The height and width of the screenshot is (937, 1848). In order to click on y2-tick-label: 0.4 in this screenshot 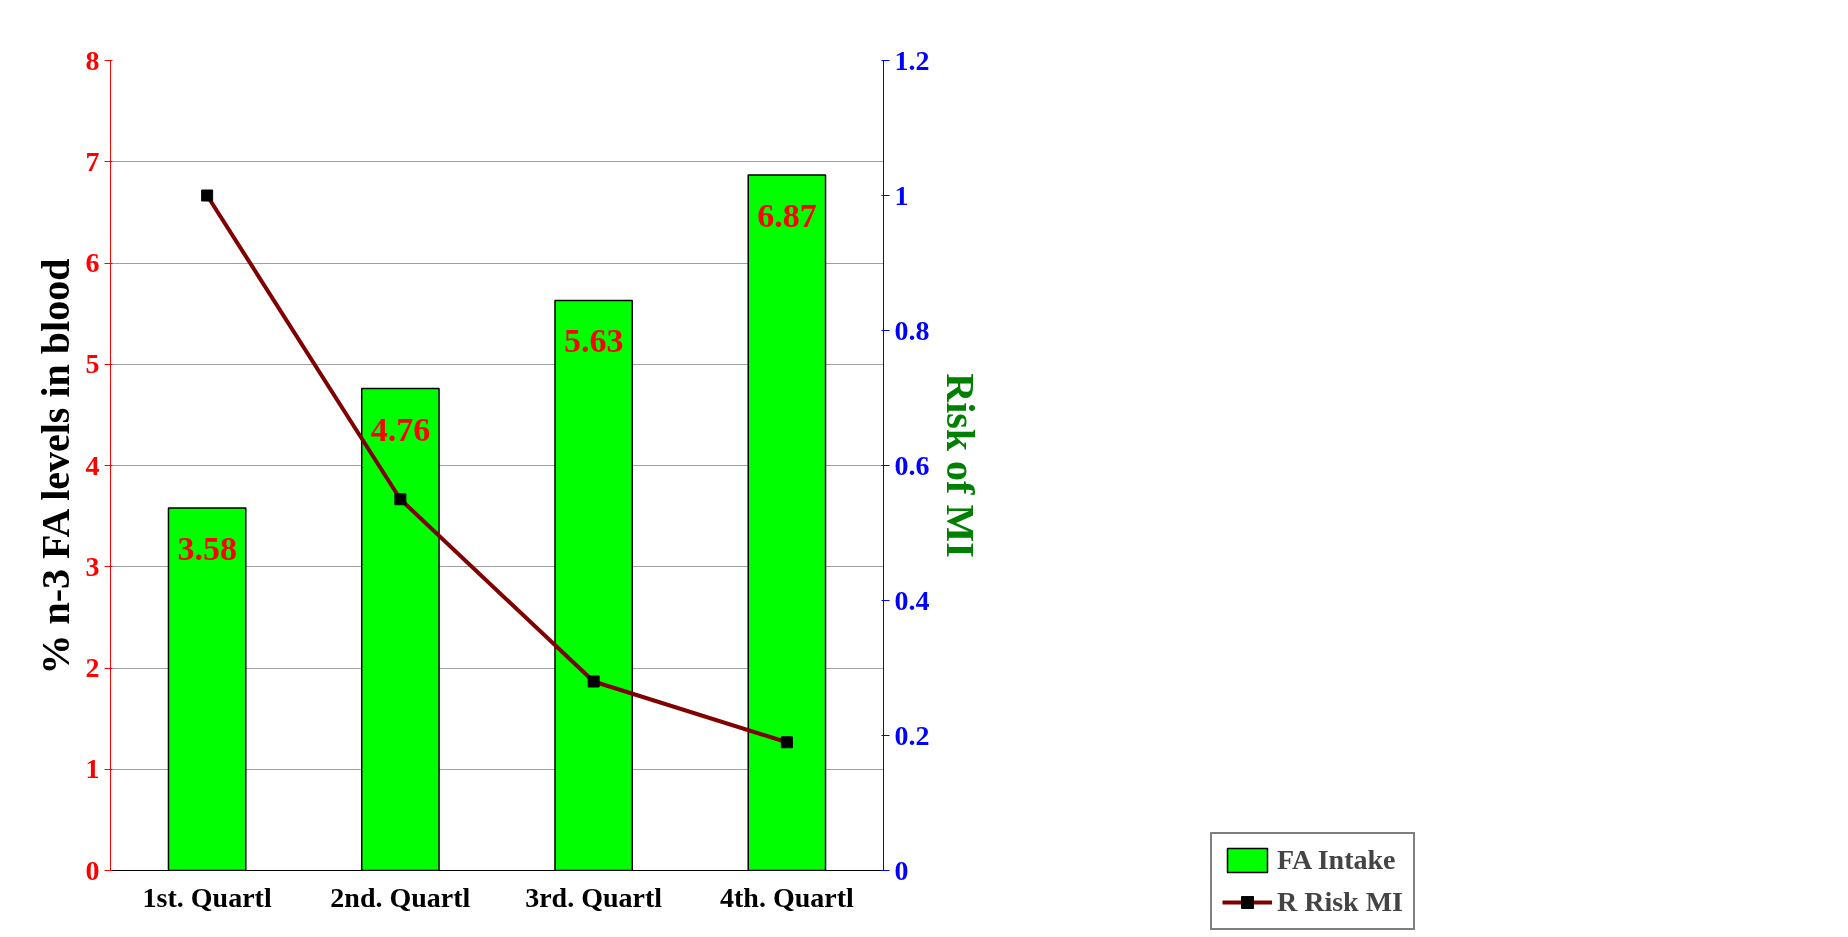, I will do `click(912, 600)`.